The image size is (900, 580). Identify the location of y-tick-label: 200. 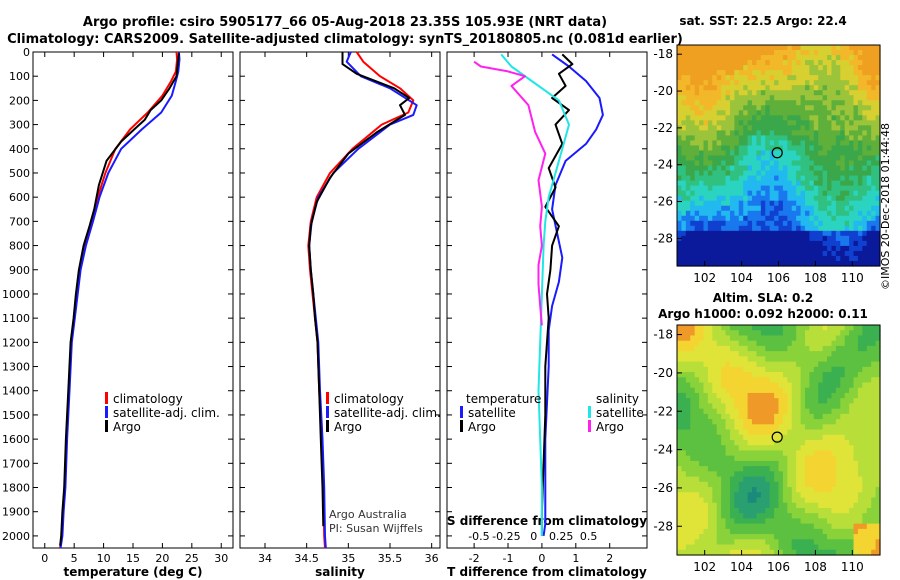
(19, 100).